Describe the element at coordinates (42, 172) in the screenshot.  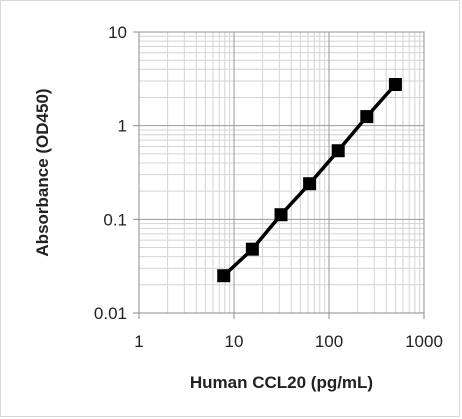
I see `y-axis-title: Absorbance (OD450)` at that location.